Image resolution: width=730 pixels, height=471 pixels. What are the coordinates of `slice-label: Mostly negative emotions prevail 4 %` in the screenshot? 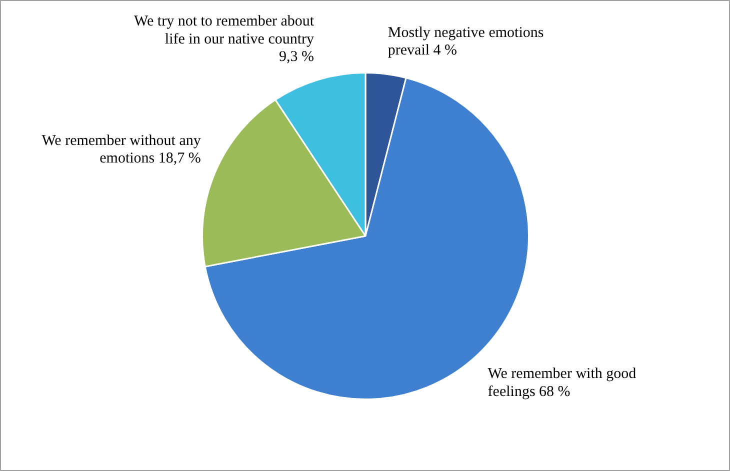 It's located at (466, 42).